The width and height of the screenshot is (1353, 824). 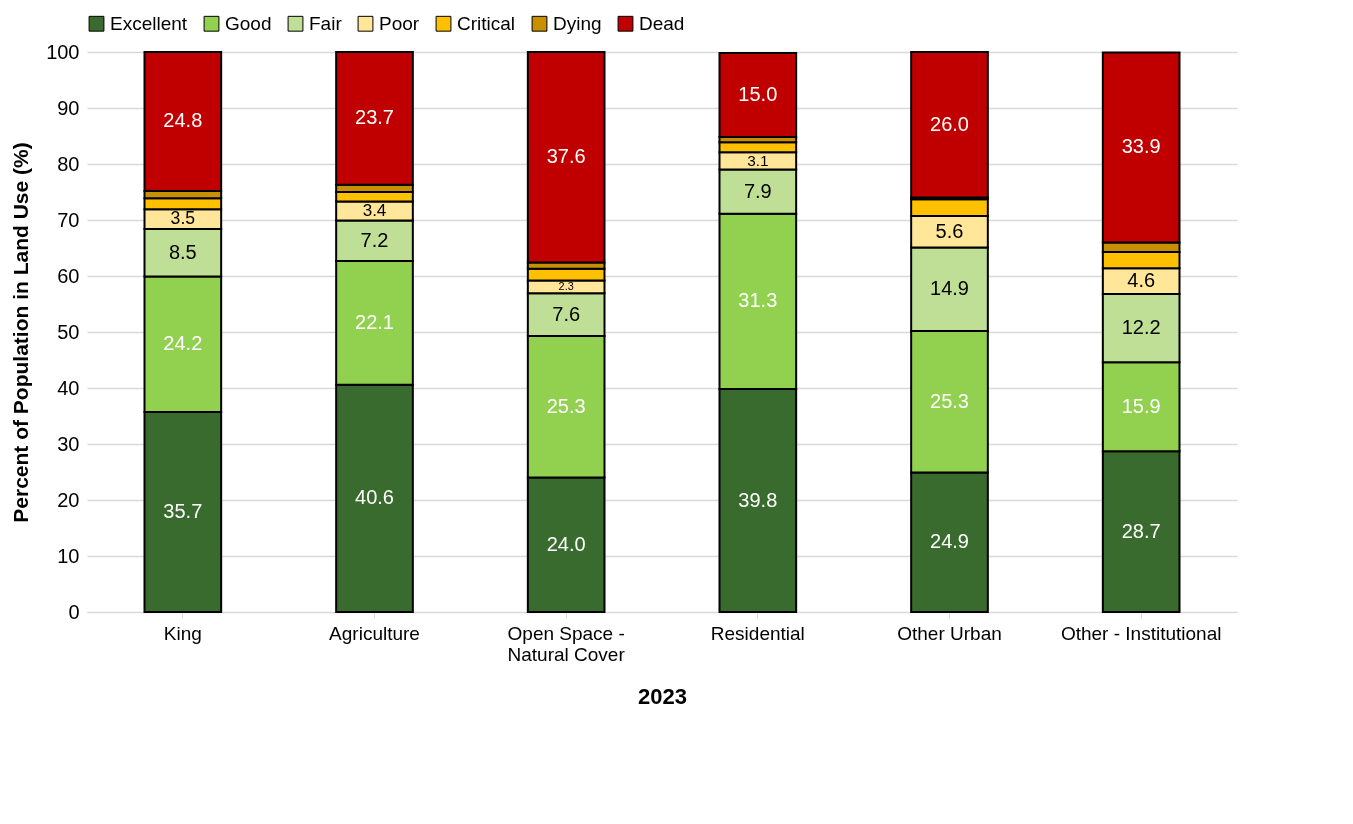 What do you see at coordinates (566, 285) in the screenshot?
I see `data-label: 2.3` at bounding box center [566, 285].